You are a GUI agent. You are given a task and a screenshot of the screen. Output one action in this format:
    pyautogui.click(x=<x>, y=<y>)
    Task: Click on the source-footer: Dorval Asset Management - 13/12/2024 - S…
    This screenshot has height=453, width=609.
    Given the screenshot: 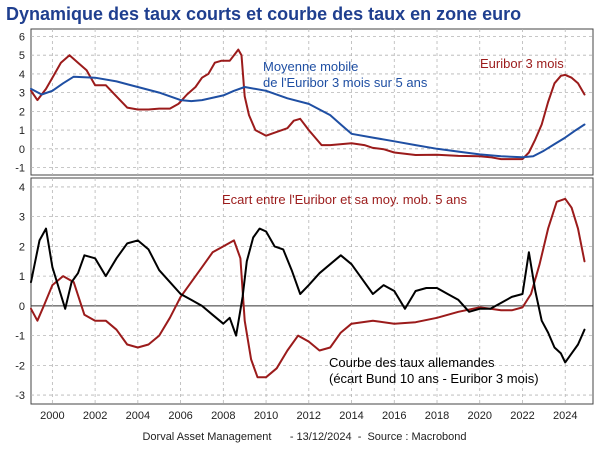 What is the action you would take?
    pyautogui.click(x=304, y=437)
    